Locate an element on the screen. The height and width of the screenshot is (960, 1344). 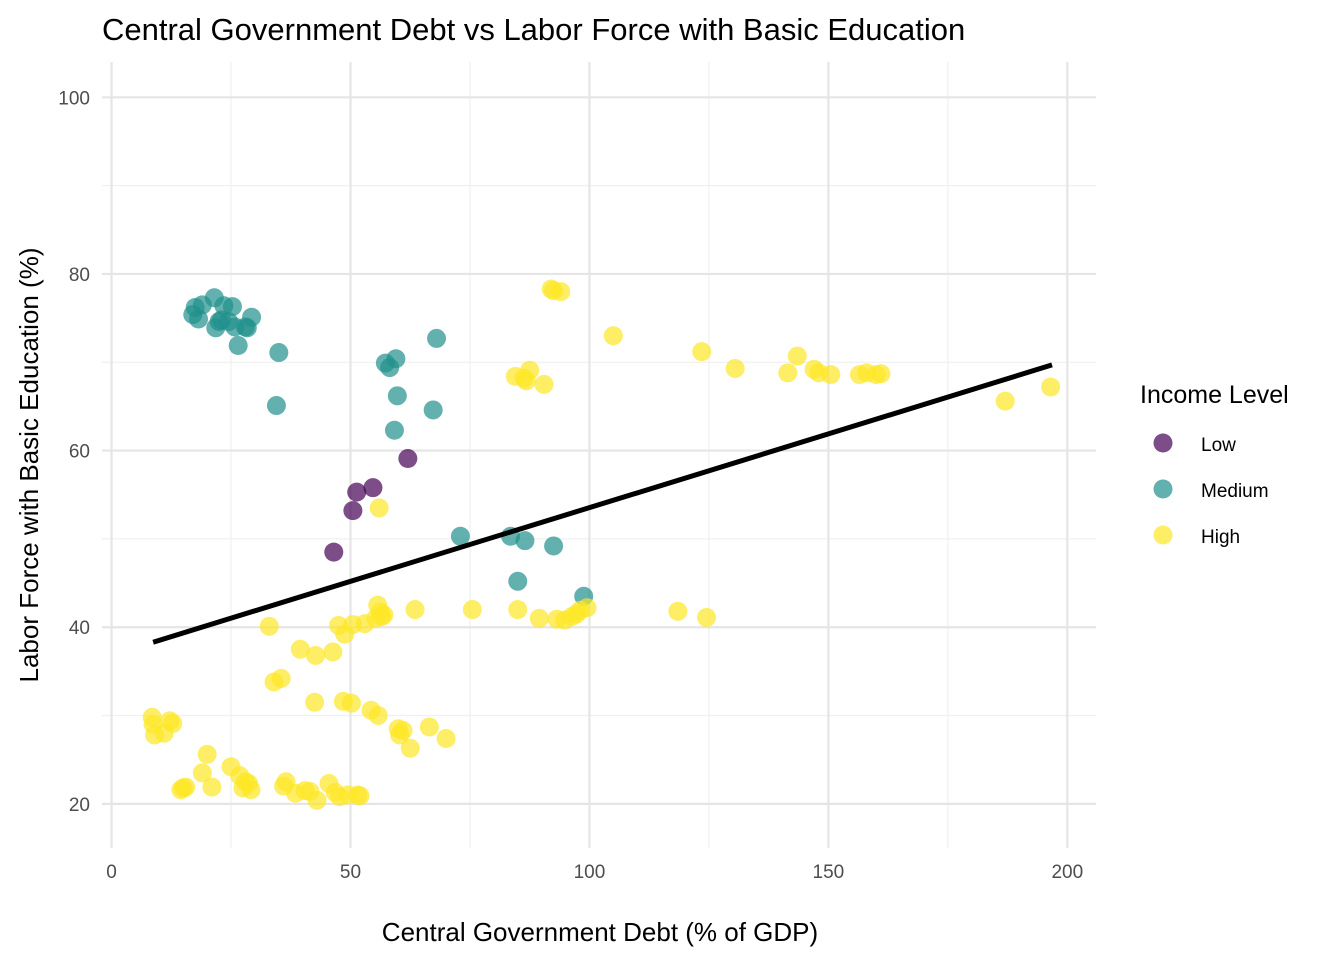
y-tick-label: 20 is located at coordinates (79, 805).